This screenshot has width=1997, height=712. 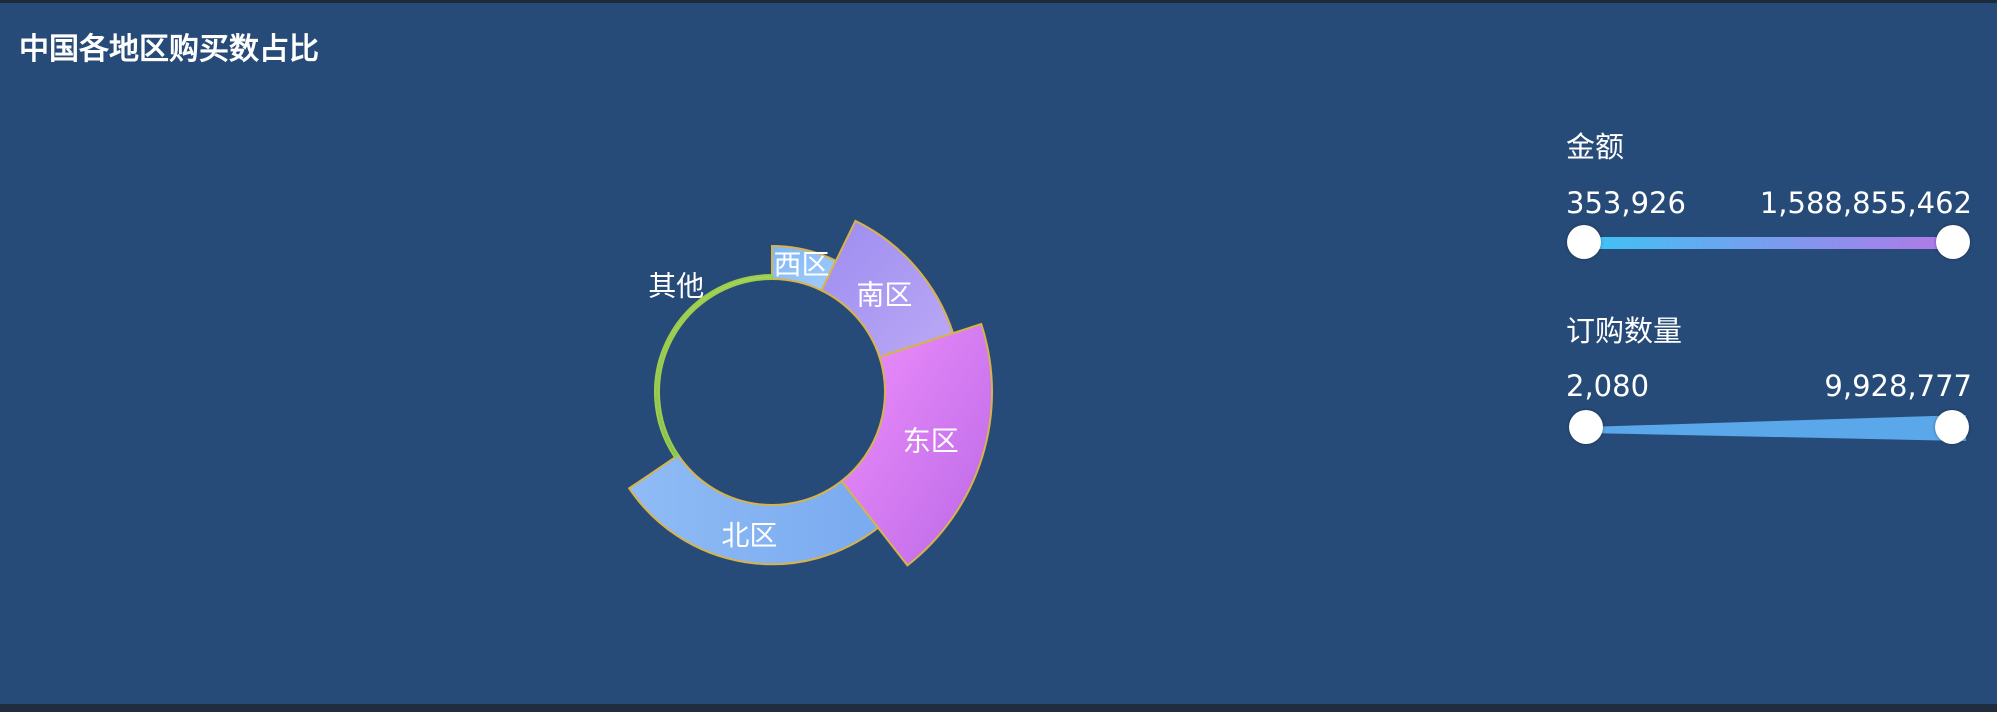 I want to click on visualmap-amount-max-handle, so click(x=1953, y=242).